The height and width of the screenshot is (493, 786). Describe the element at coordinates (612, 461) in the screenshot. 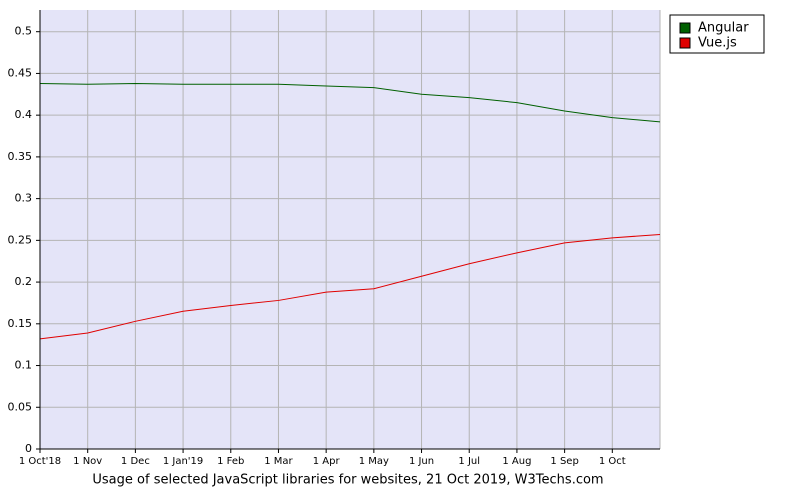

I see `x-tick-label: 1 Oct` at that location.